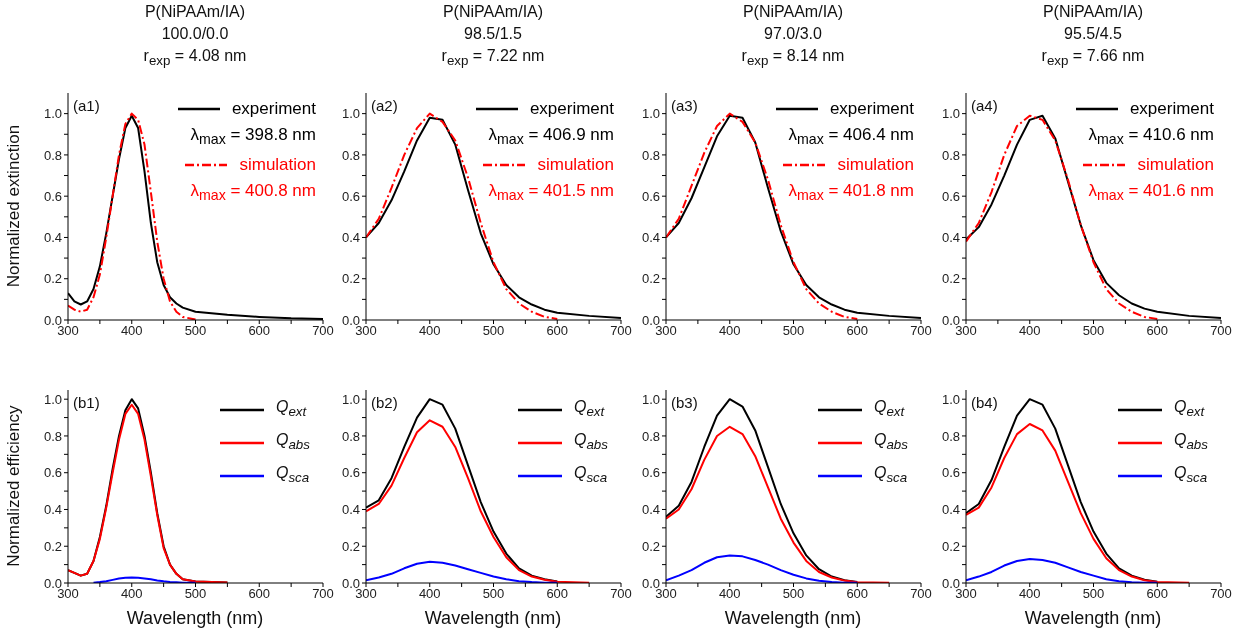  What do you see at coordinates (1093, 47) in the screenshot?
I see `chart-subtitle: 95.5/4.5 r$_{exp}$ = 7.66 nm` at bounding box center [1093, 47].